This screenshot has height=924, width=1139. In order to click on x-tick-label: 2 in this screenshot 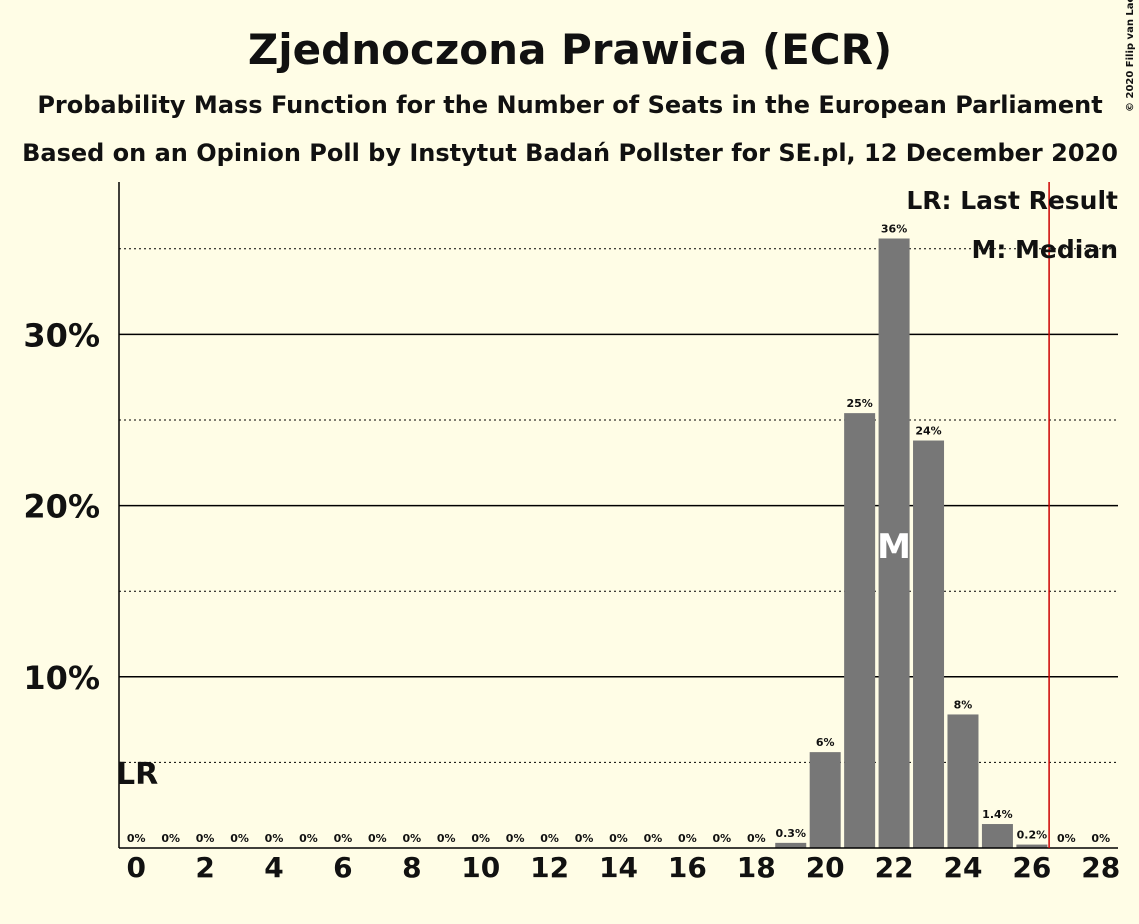, I will do `click(204, 867)`.